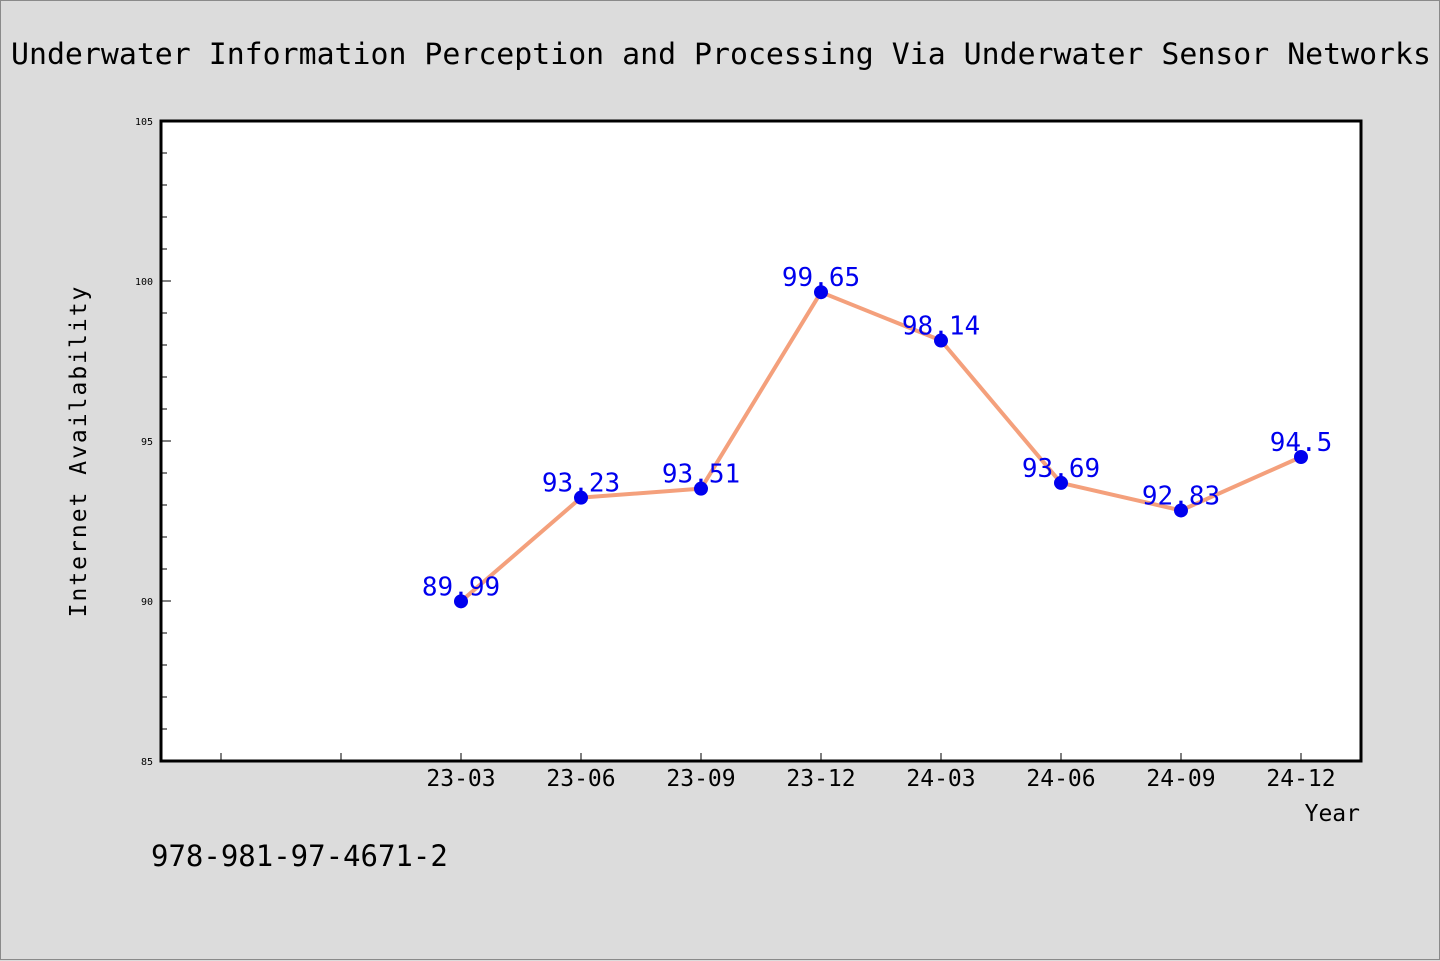 Image resolution: width=1440 pixels, height=961 pixels. Describe the element at coordinates (1061, 469) in the screenshot. I see `data-label: 93.69` at that location.